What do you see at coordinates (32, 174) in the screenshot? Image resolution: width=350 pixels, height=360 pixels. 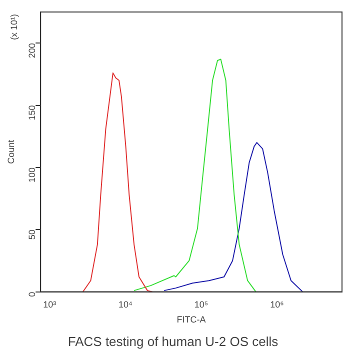 I see `y-tick-label: 100` at bounding box center [32, 174].